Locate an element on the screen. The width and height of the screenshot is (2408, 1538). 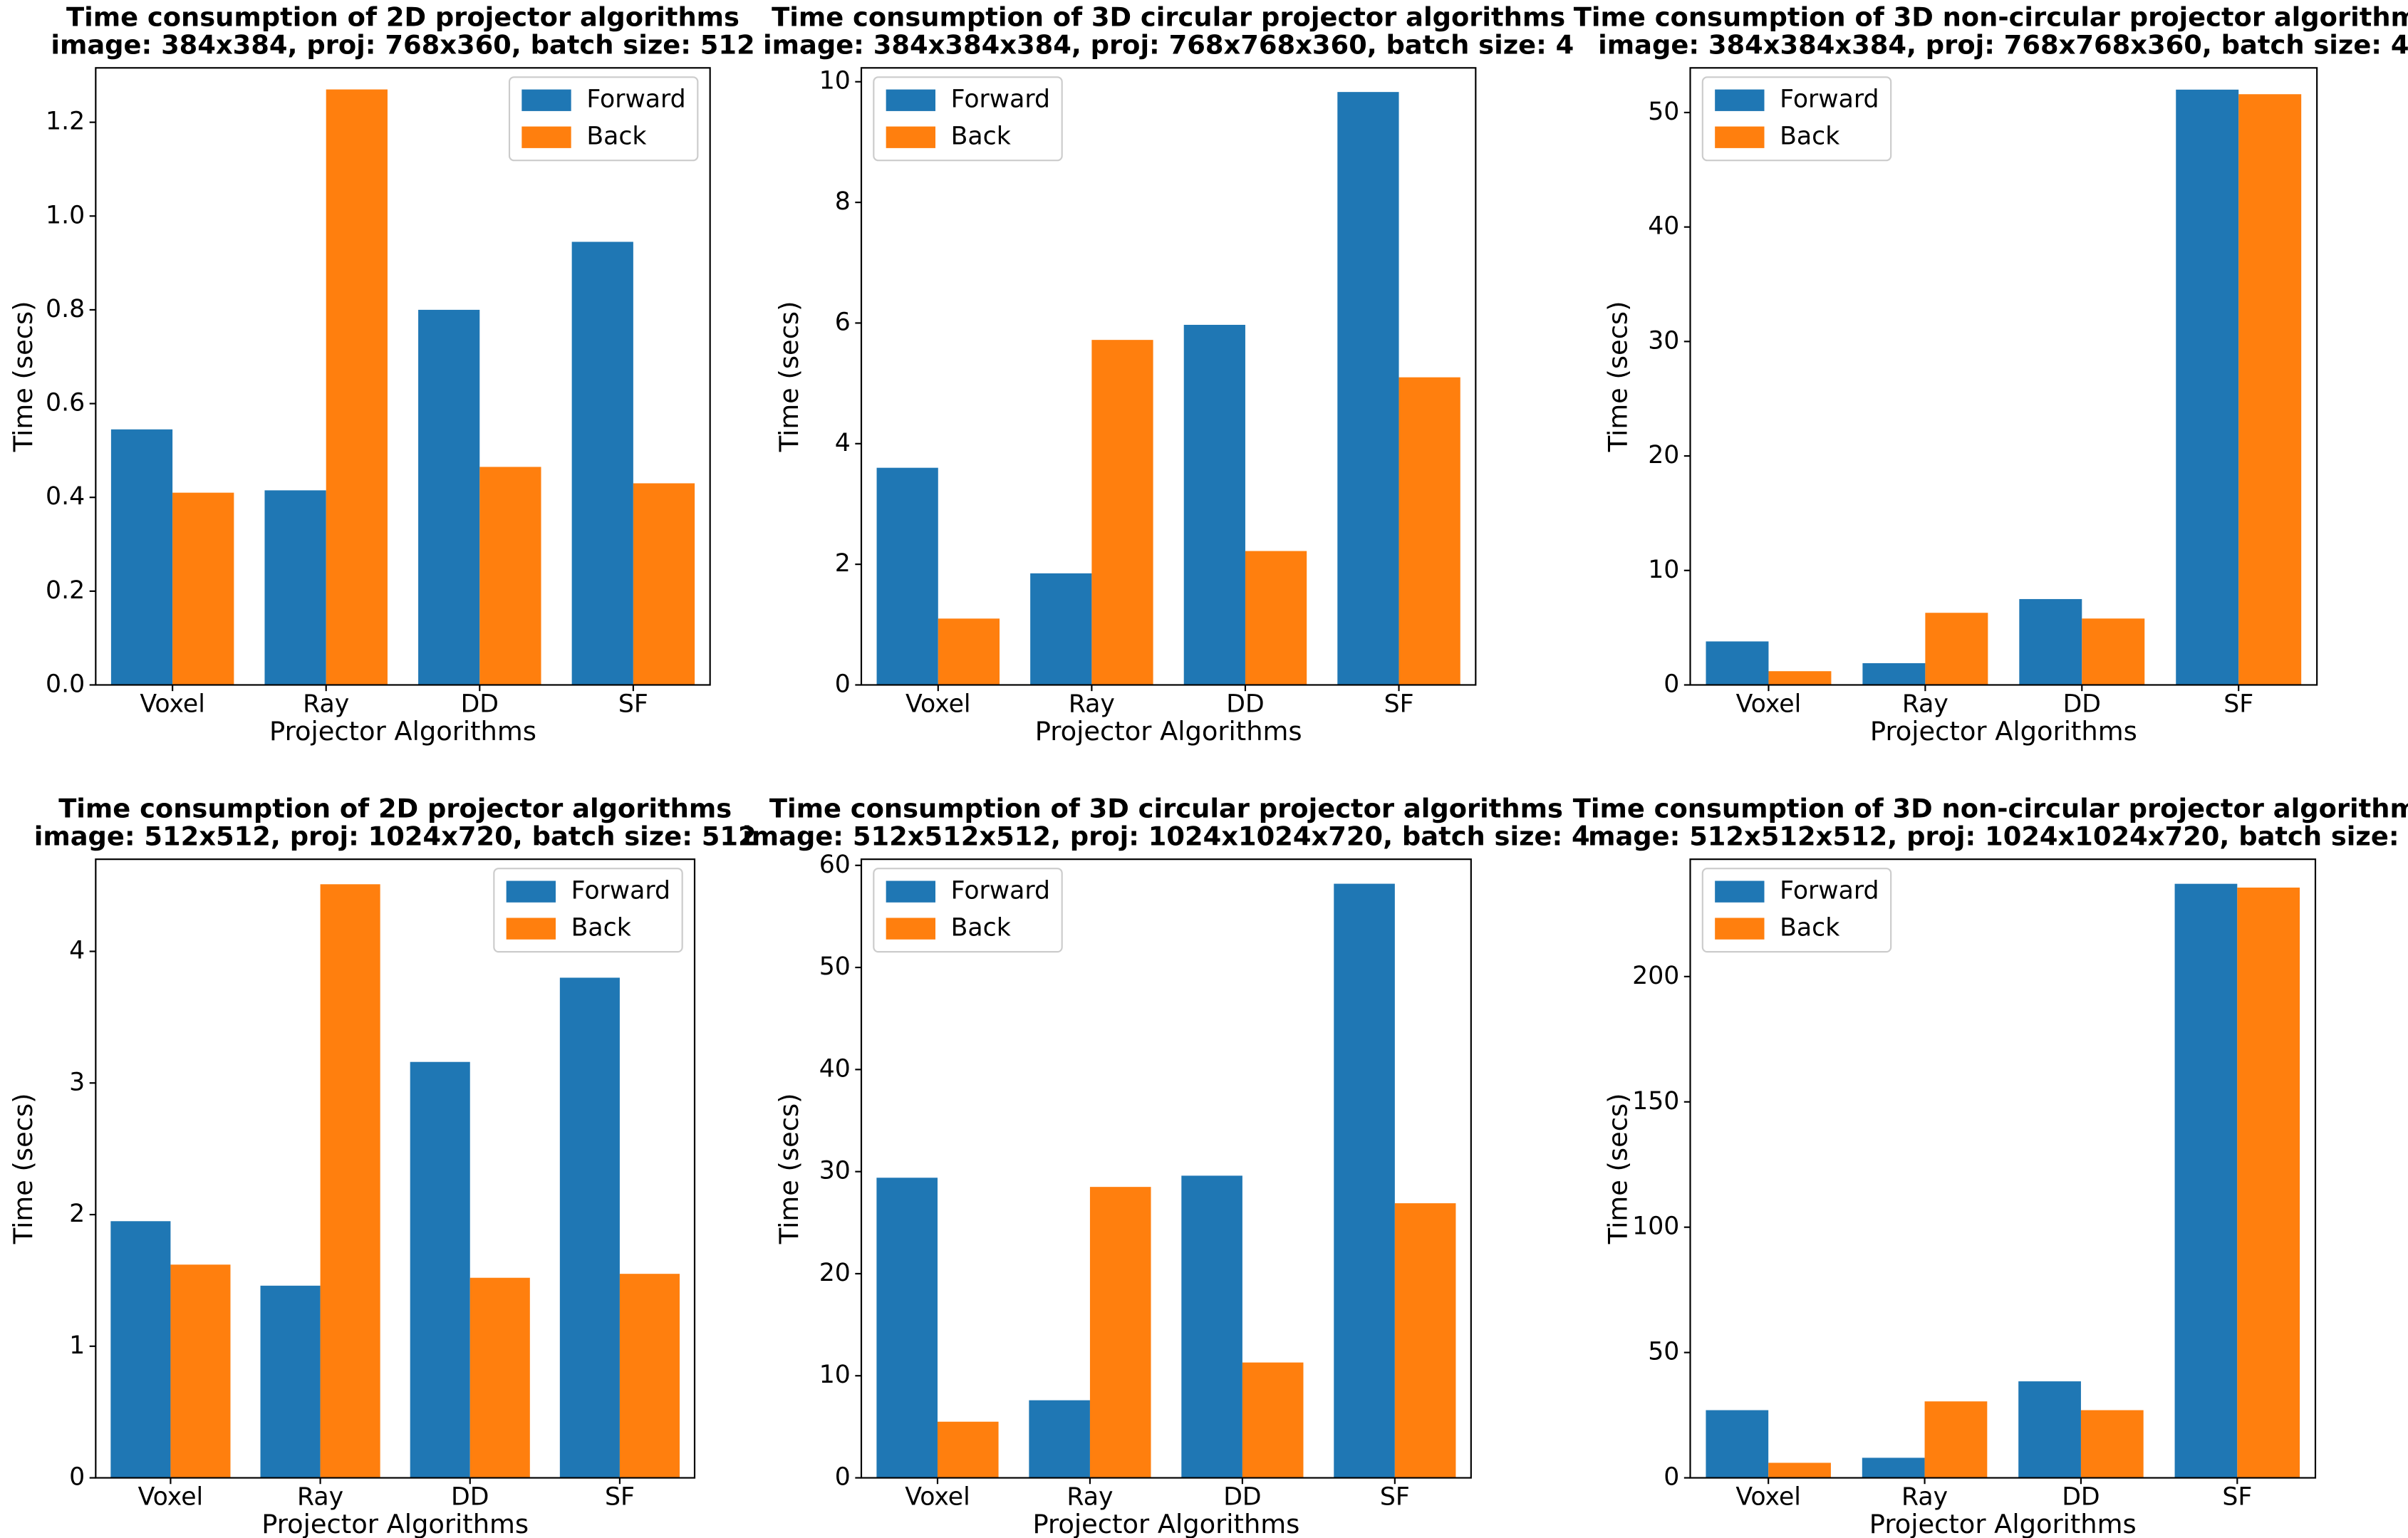
y-tick-label: 1 is located at coordinates (77, 1345).